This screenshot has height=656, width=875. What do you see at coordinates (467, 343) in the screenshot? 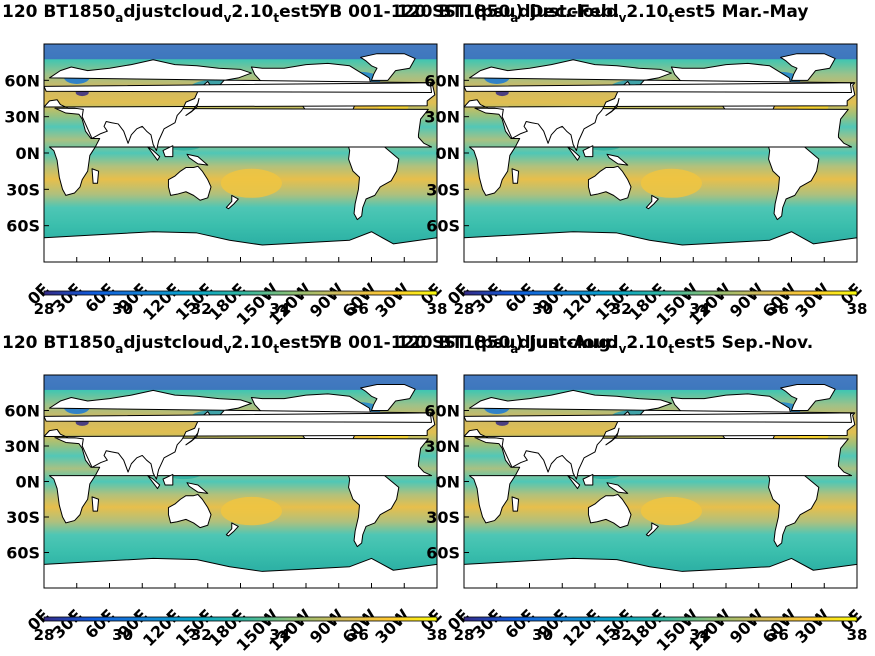
I see `panel-title-overlap: YB 001-120 SST (psu) Jun.-Aug.` at bounding box center [467, 343].